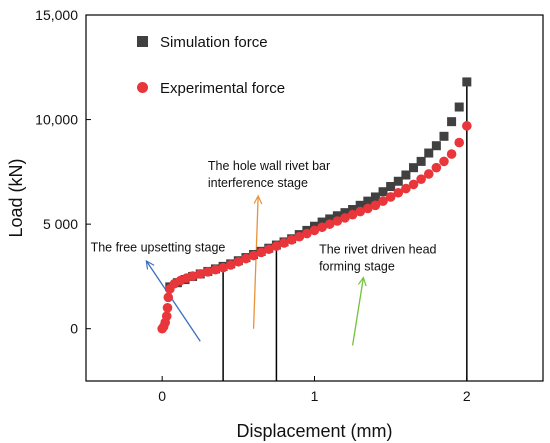 The width and height of the screenshot is (550, 443). What do you see at coordinates (158, 247) in the screenshot?
I see `annotation-text: The free upsetting stage` at bounding box center [158, 247].